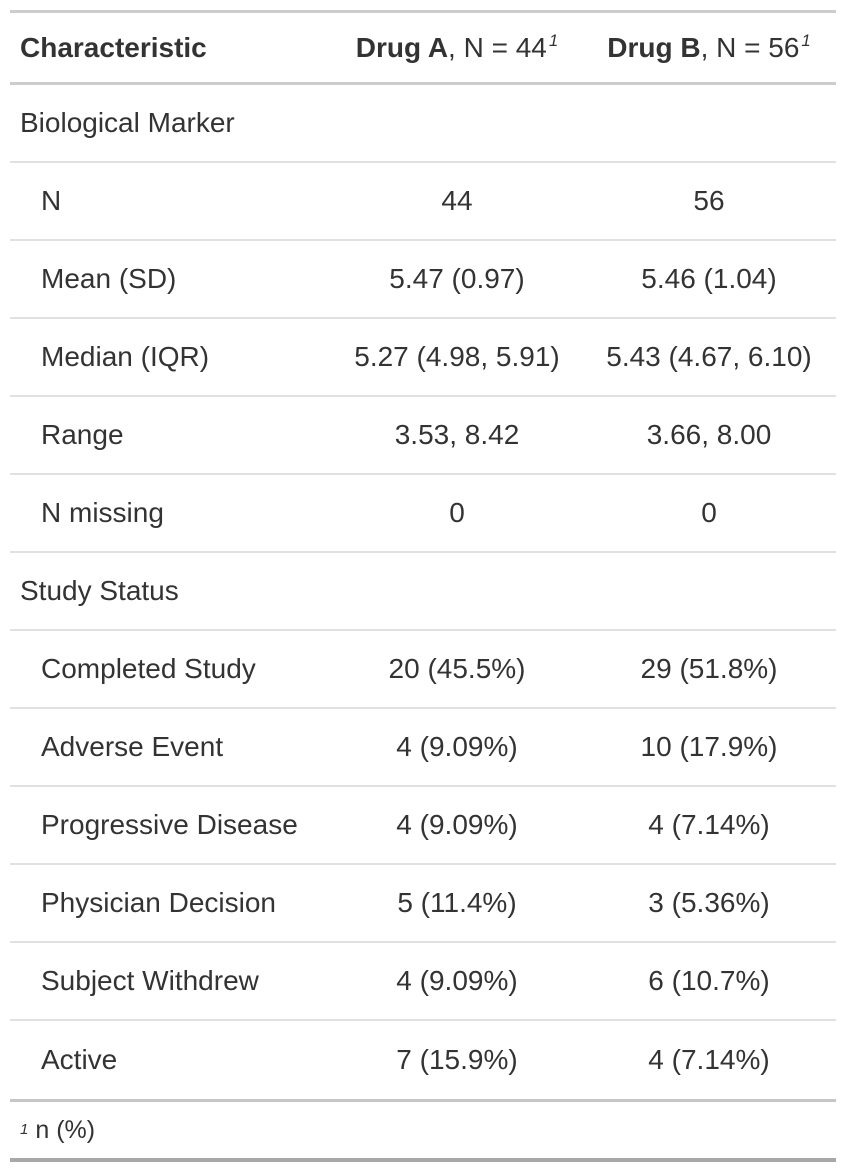  What do you see at coordinates (423, 592) in the screenshot?
I see `table-row-group: Study Status` at bounding box center [423, 592].